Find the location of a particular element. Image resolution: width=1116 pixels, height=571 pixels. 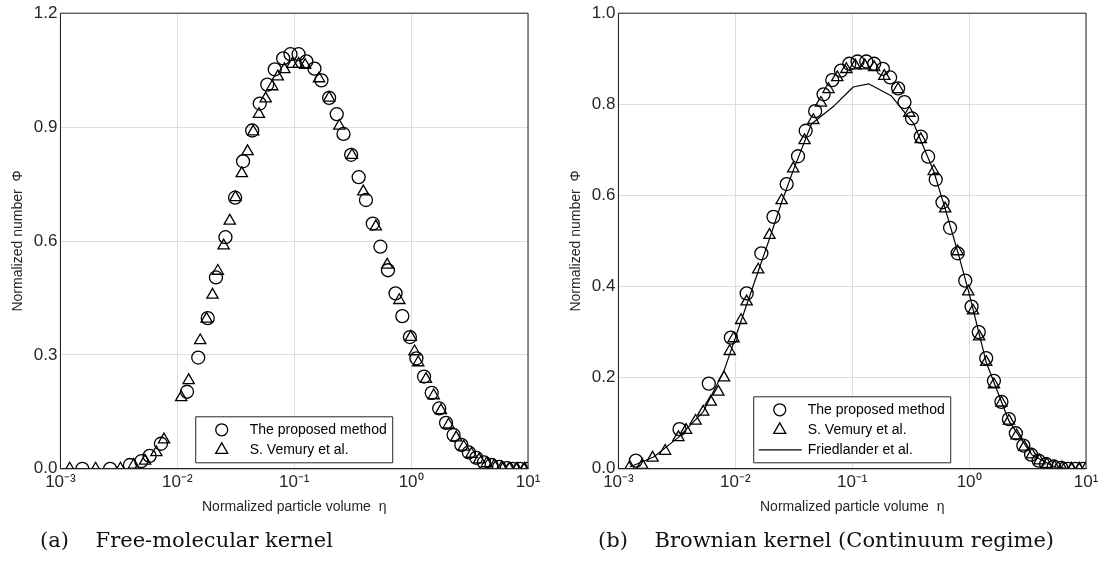

y-tick-label: 0.3 is located at coordinates (45, 354).